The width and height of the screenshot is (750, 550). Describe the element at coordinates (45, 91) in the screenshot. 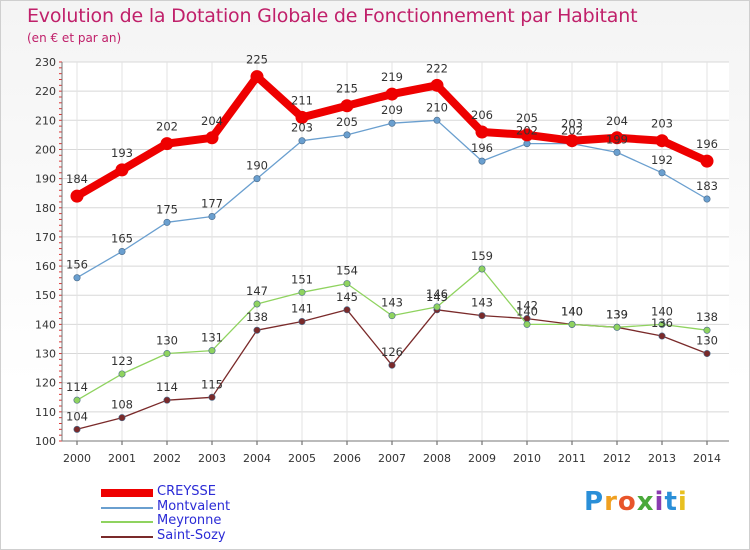

I see `y-tick-label: 220` at that location.